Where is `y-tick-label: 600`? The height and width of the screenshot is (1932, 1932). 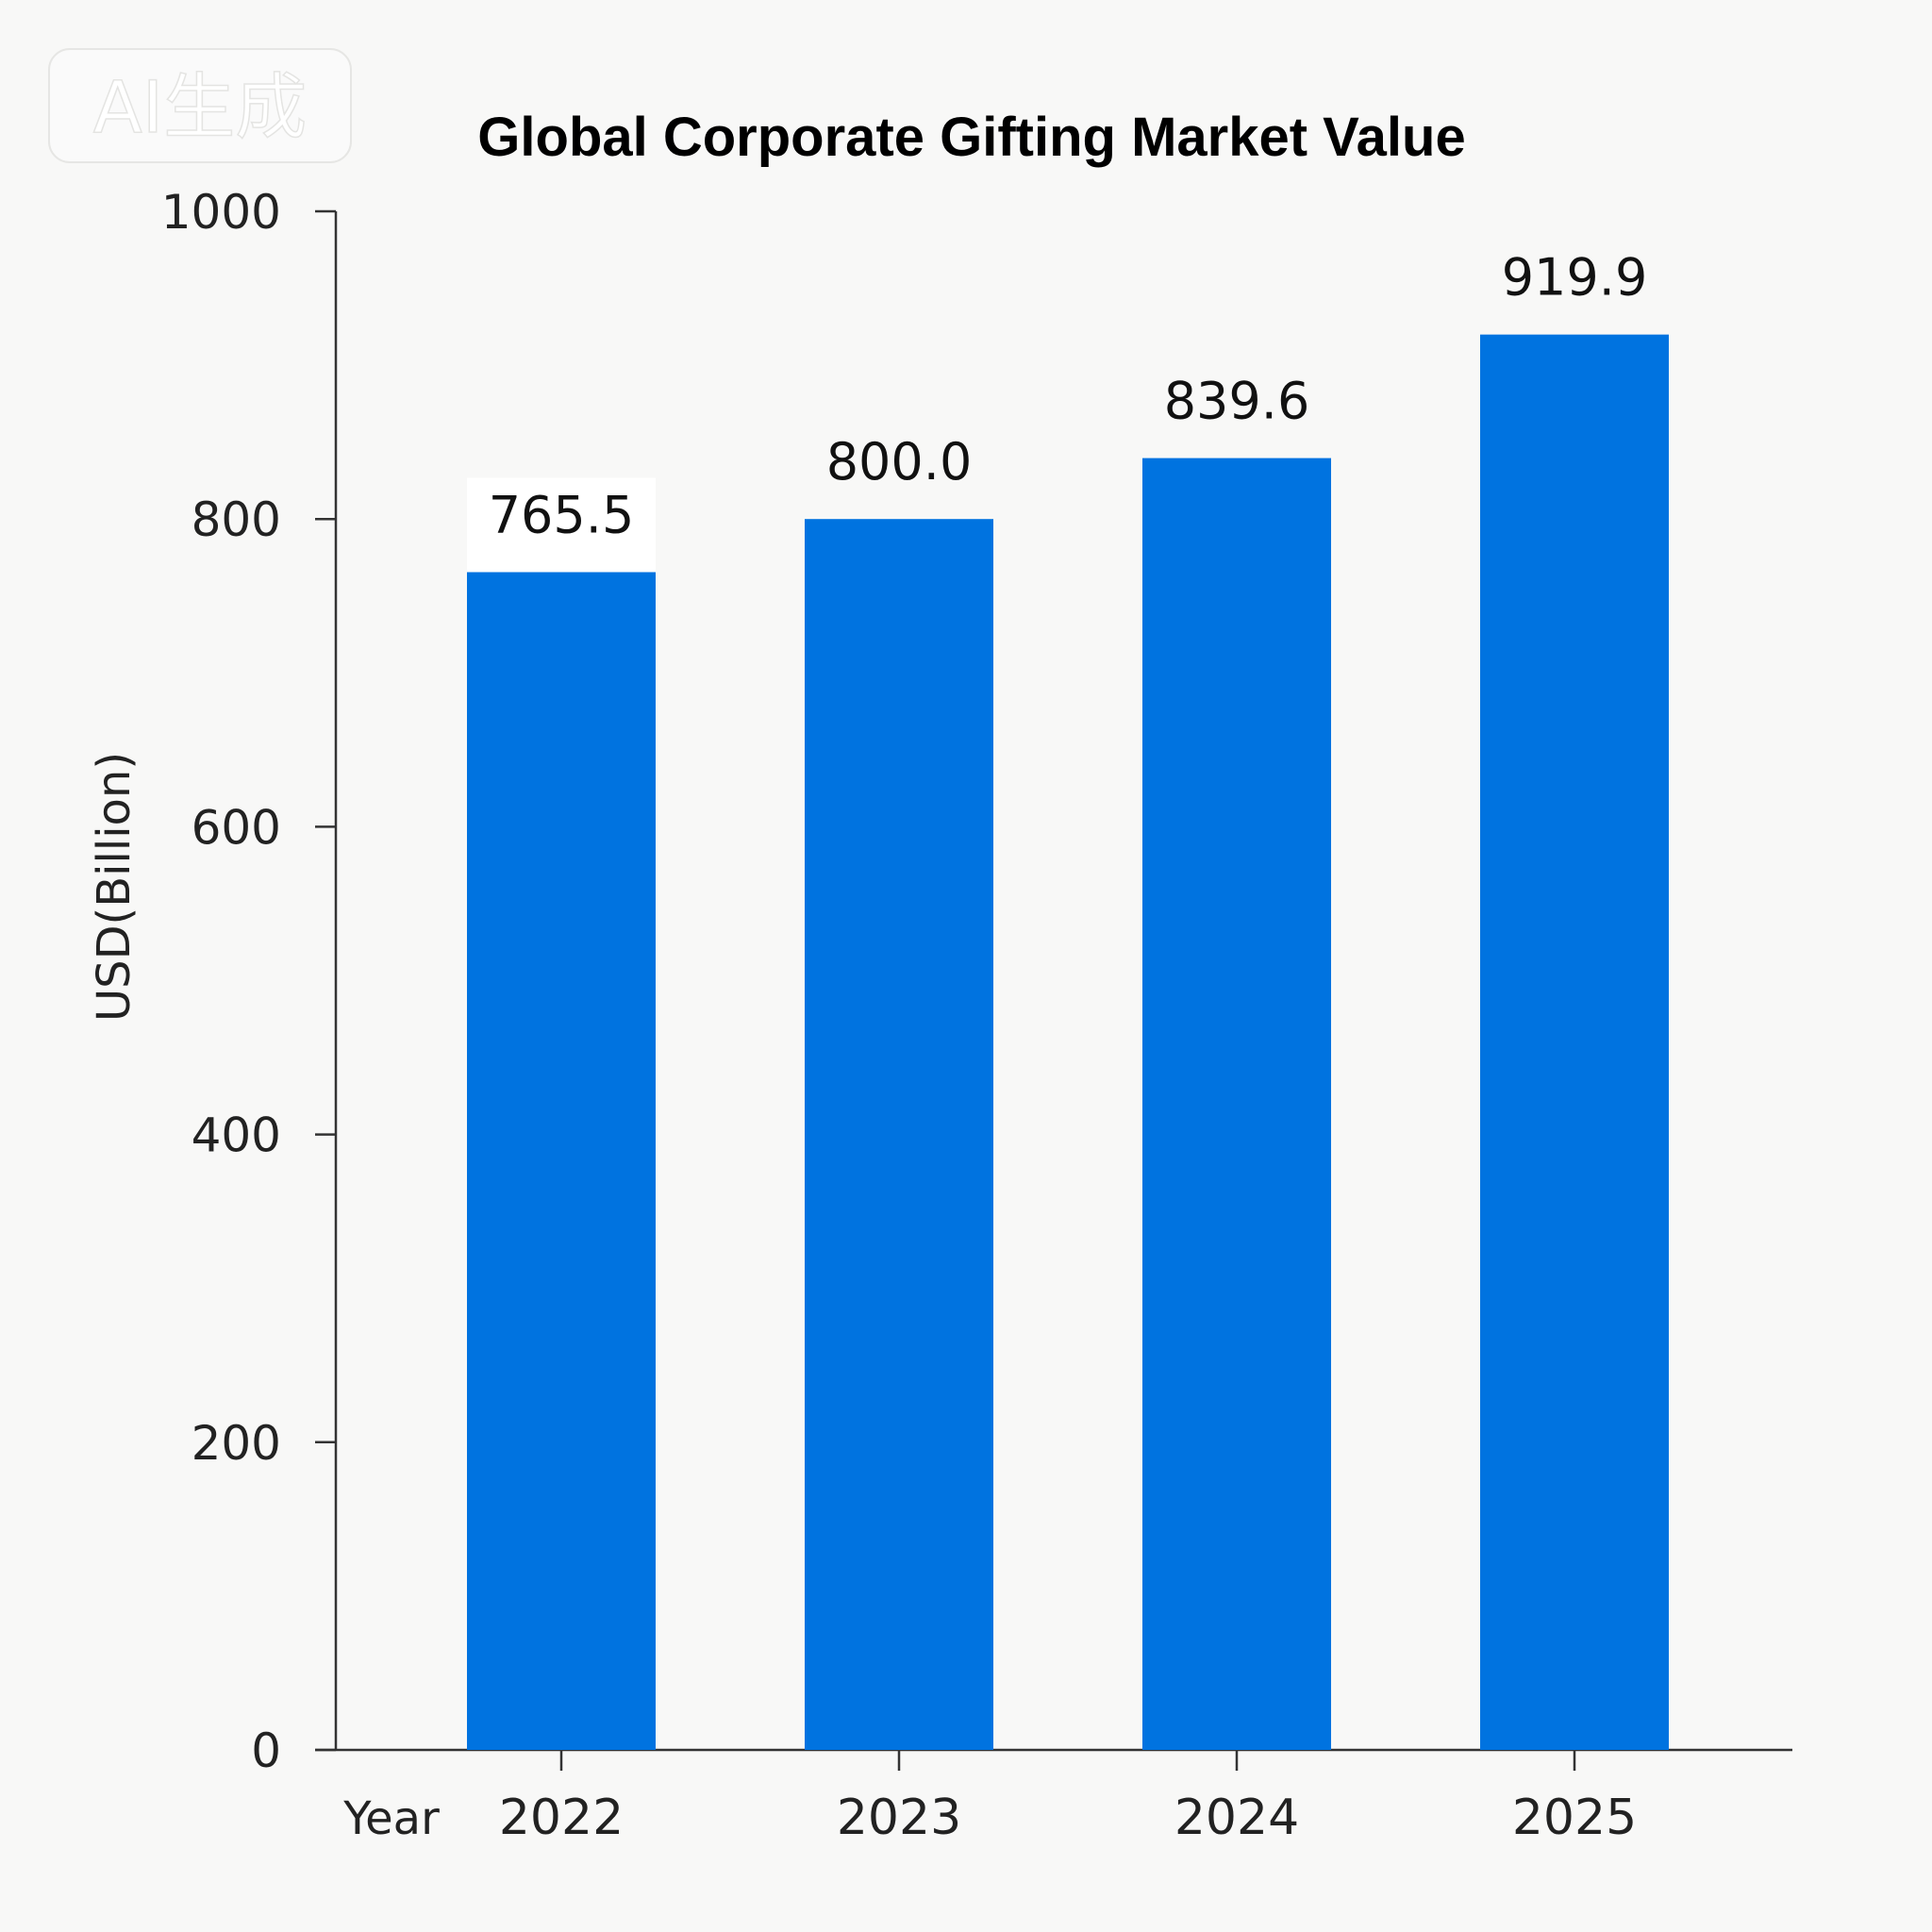 y-tick-label: 600 is located at coordinates (236, 828).